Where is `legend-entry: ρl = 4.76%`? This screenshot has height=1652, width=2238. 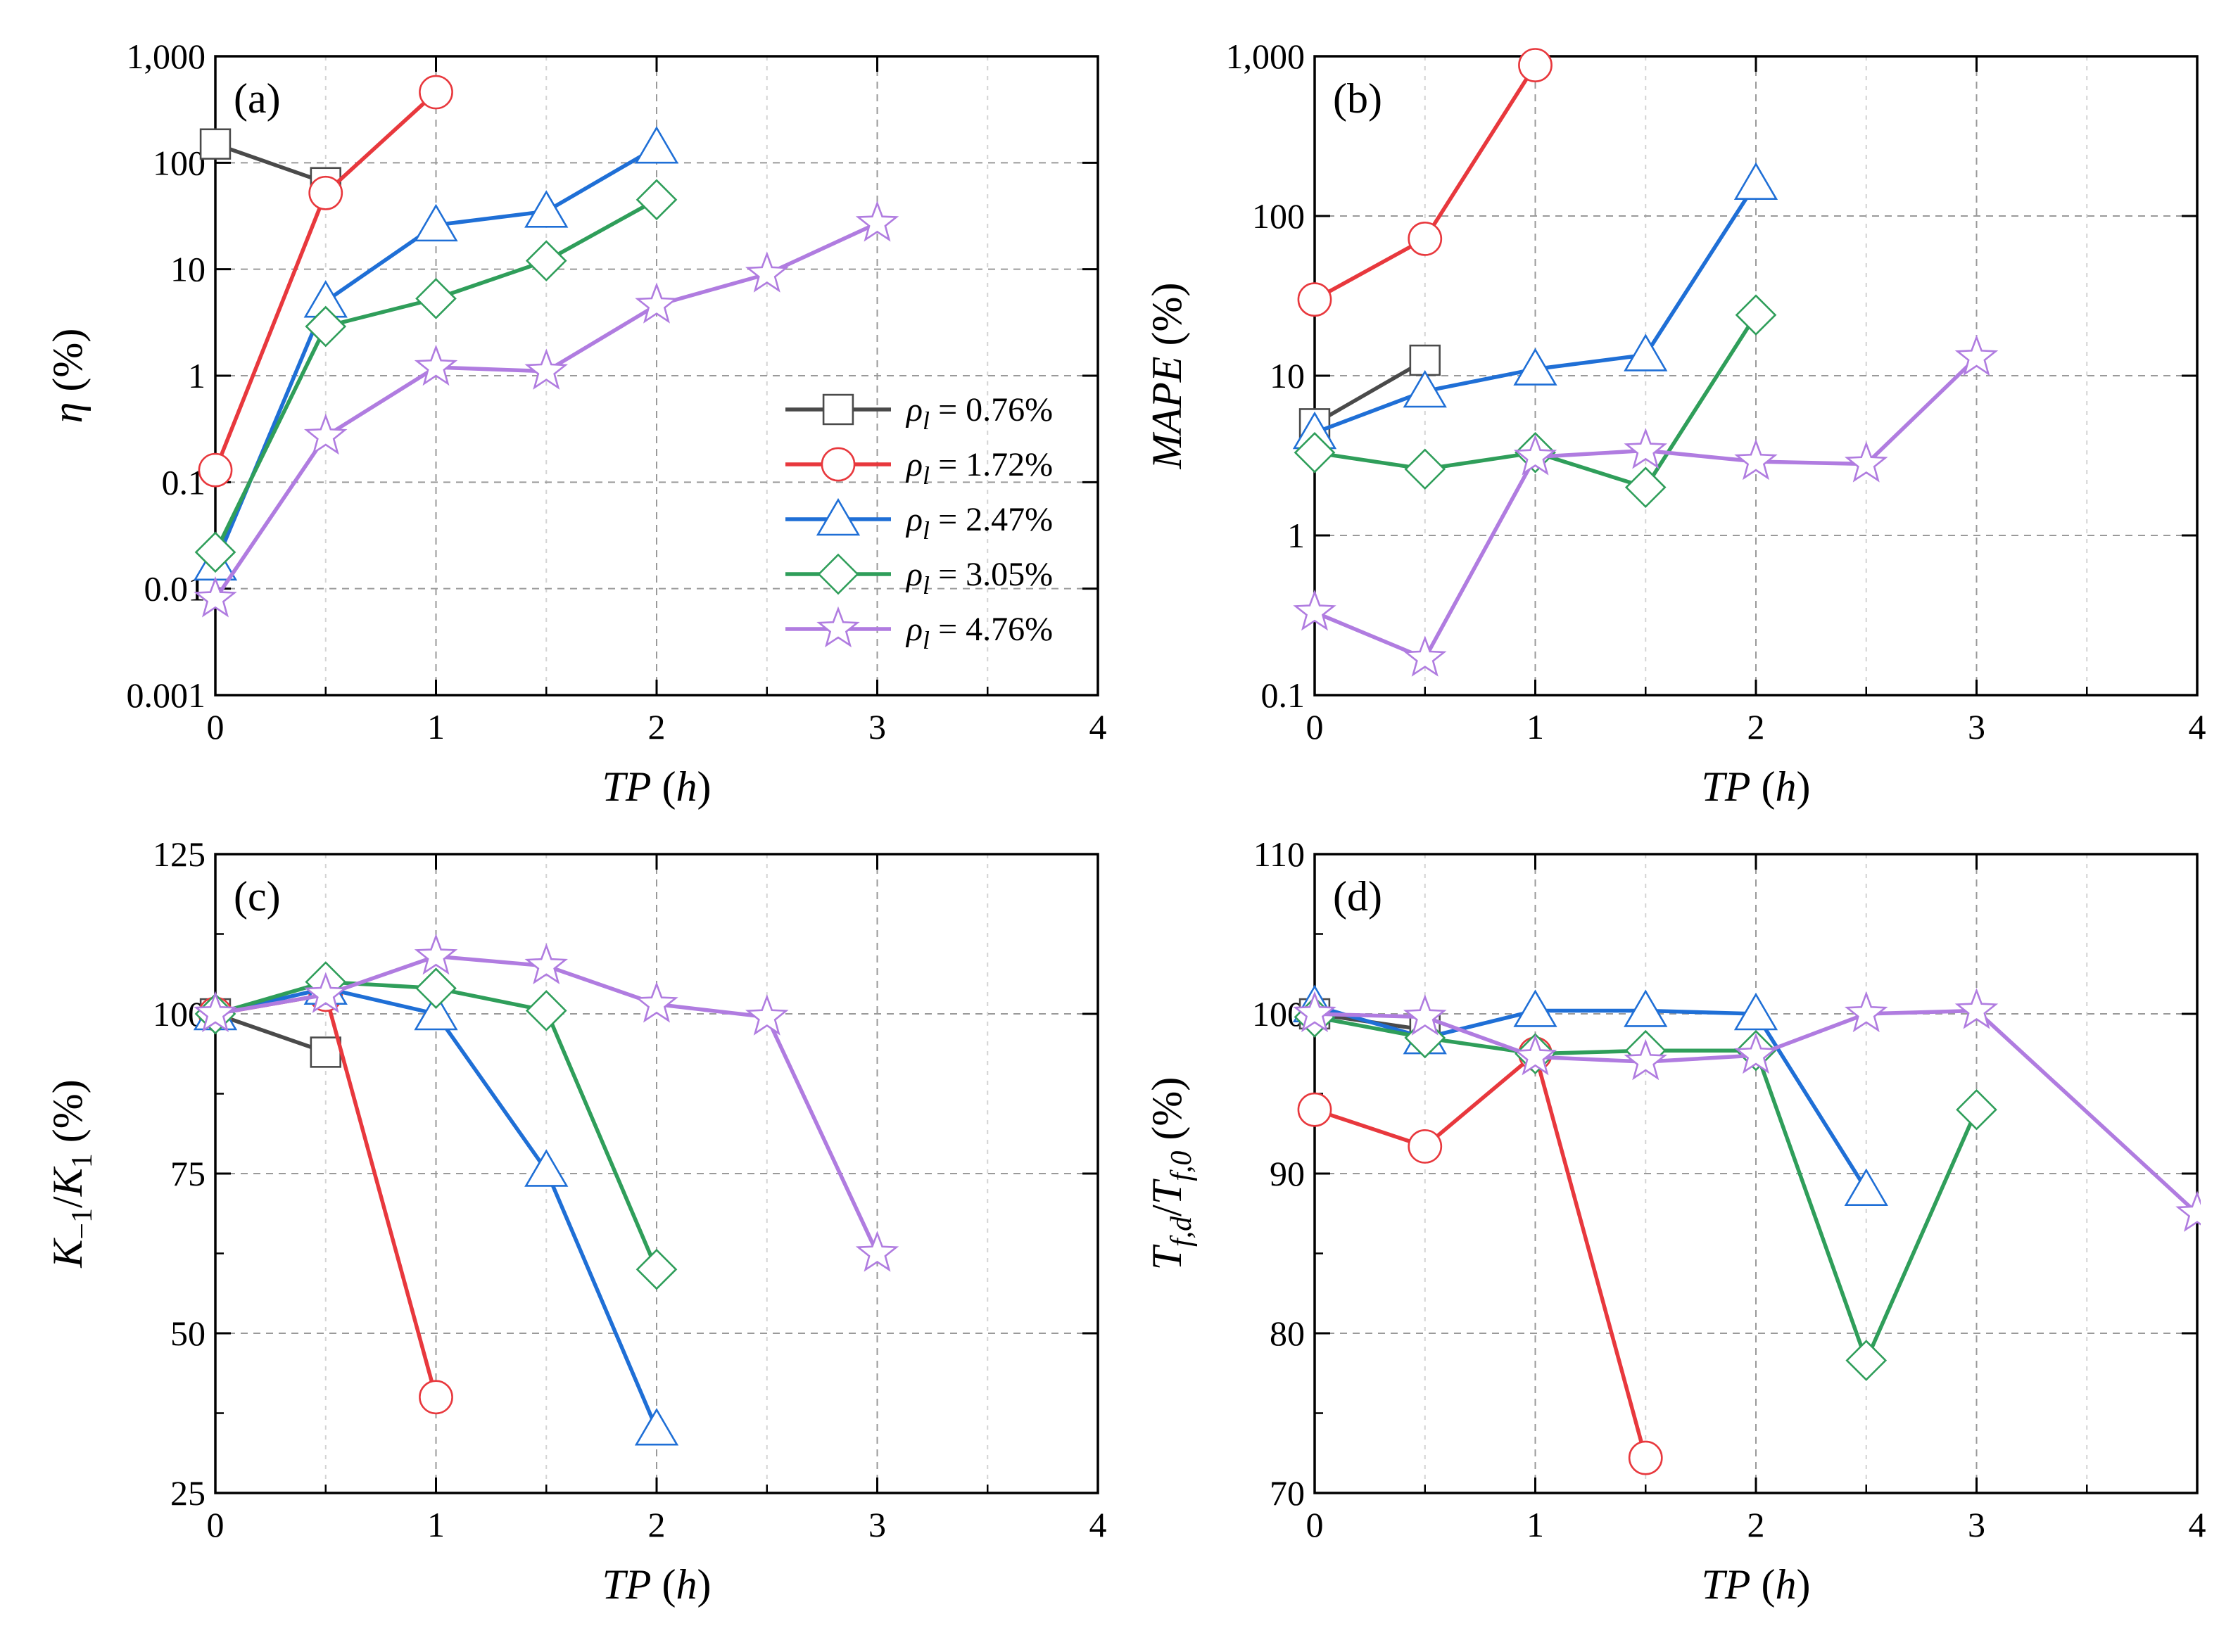
legend-entry: ρl = 4.76% is located at coordinates (919, 630).